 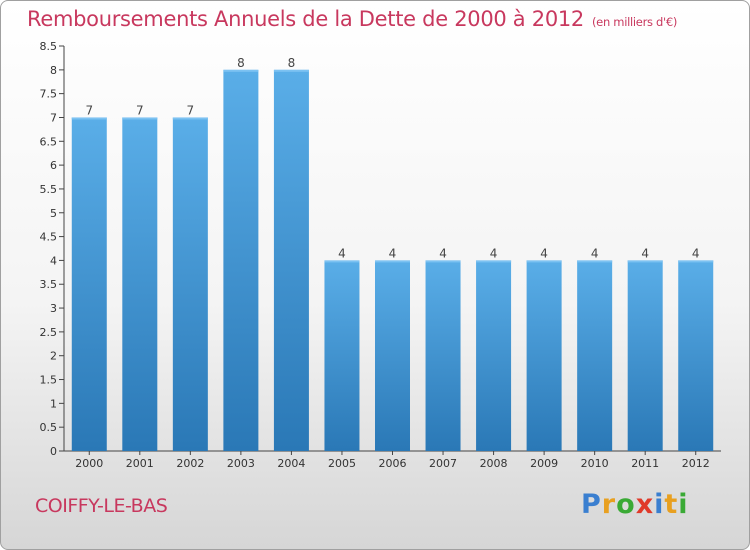 I want to click on y-tick-label: 1, so click(x=53, y=403).